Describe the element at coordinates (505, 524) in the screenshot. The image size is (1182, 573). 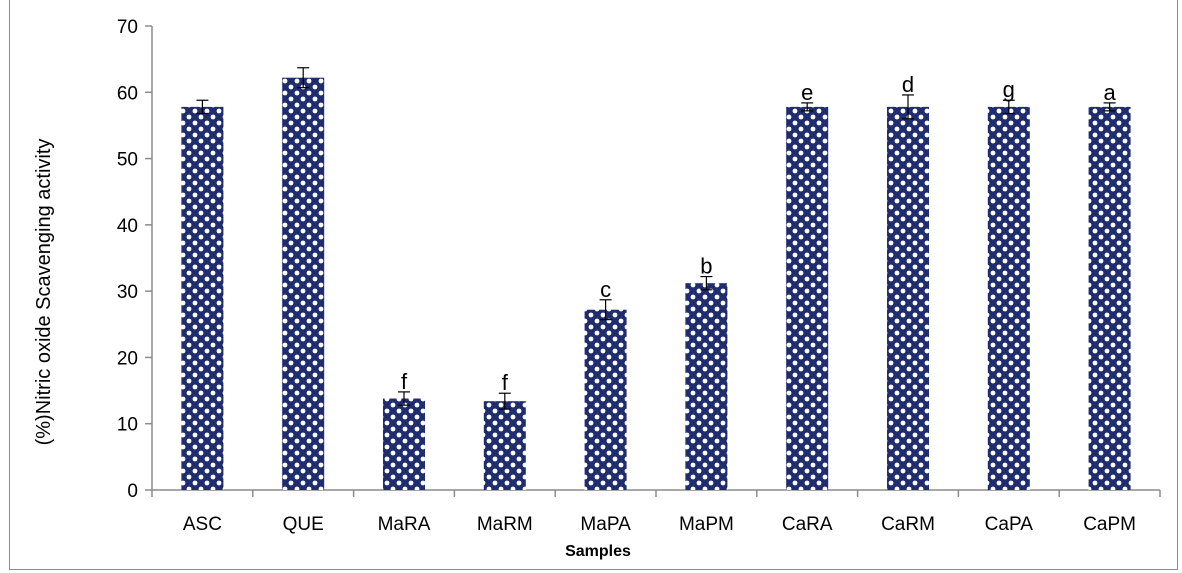
I see `x-tick-label: MaRM` at that location.